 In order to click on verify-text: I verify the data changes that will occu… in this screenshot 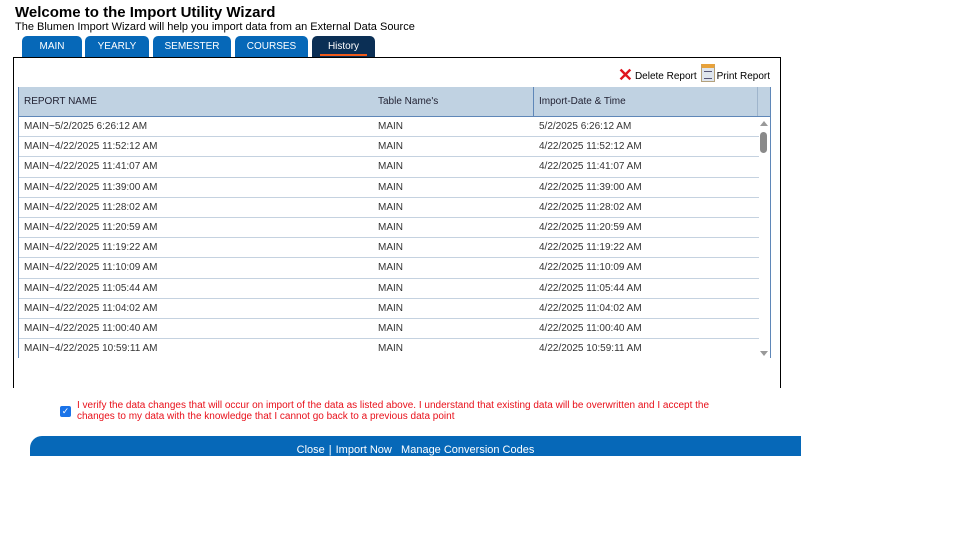, I will do `click(393, 411)`.